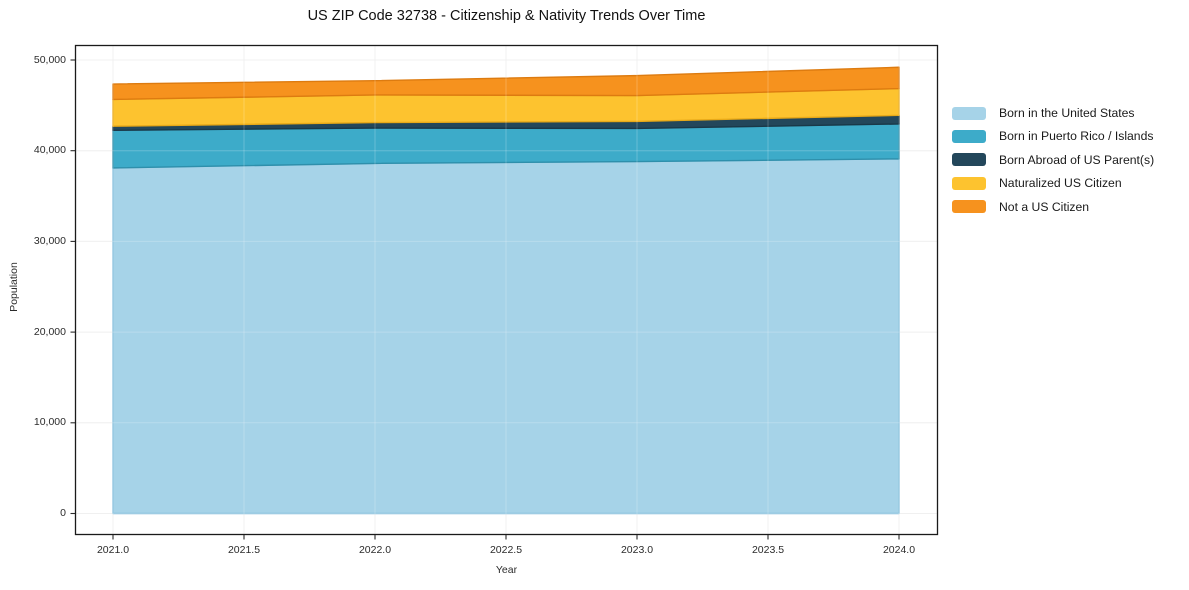  Describe the element at coordinates (899, 550) in the screenshot. I see `x-tick-label: 2024.0` at that location.